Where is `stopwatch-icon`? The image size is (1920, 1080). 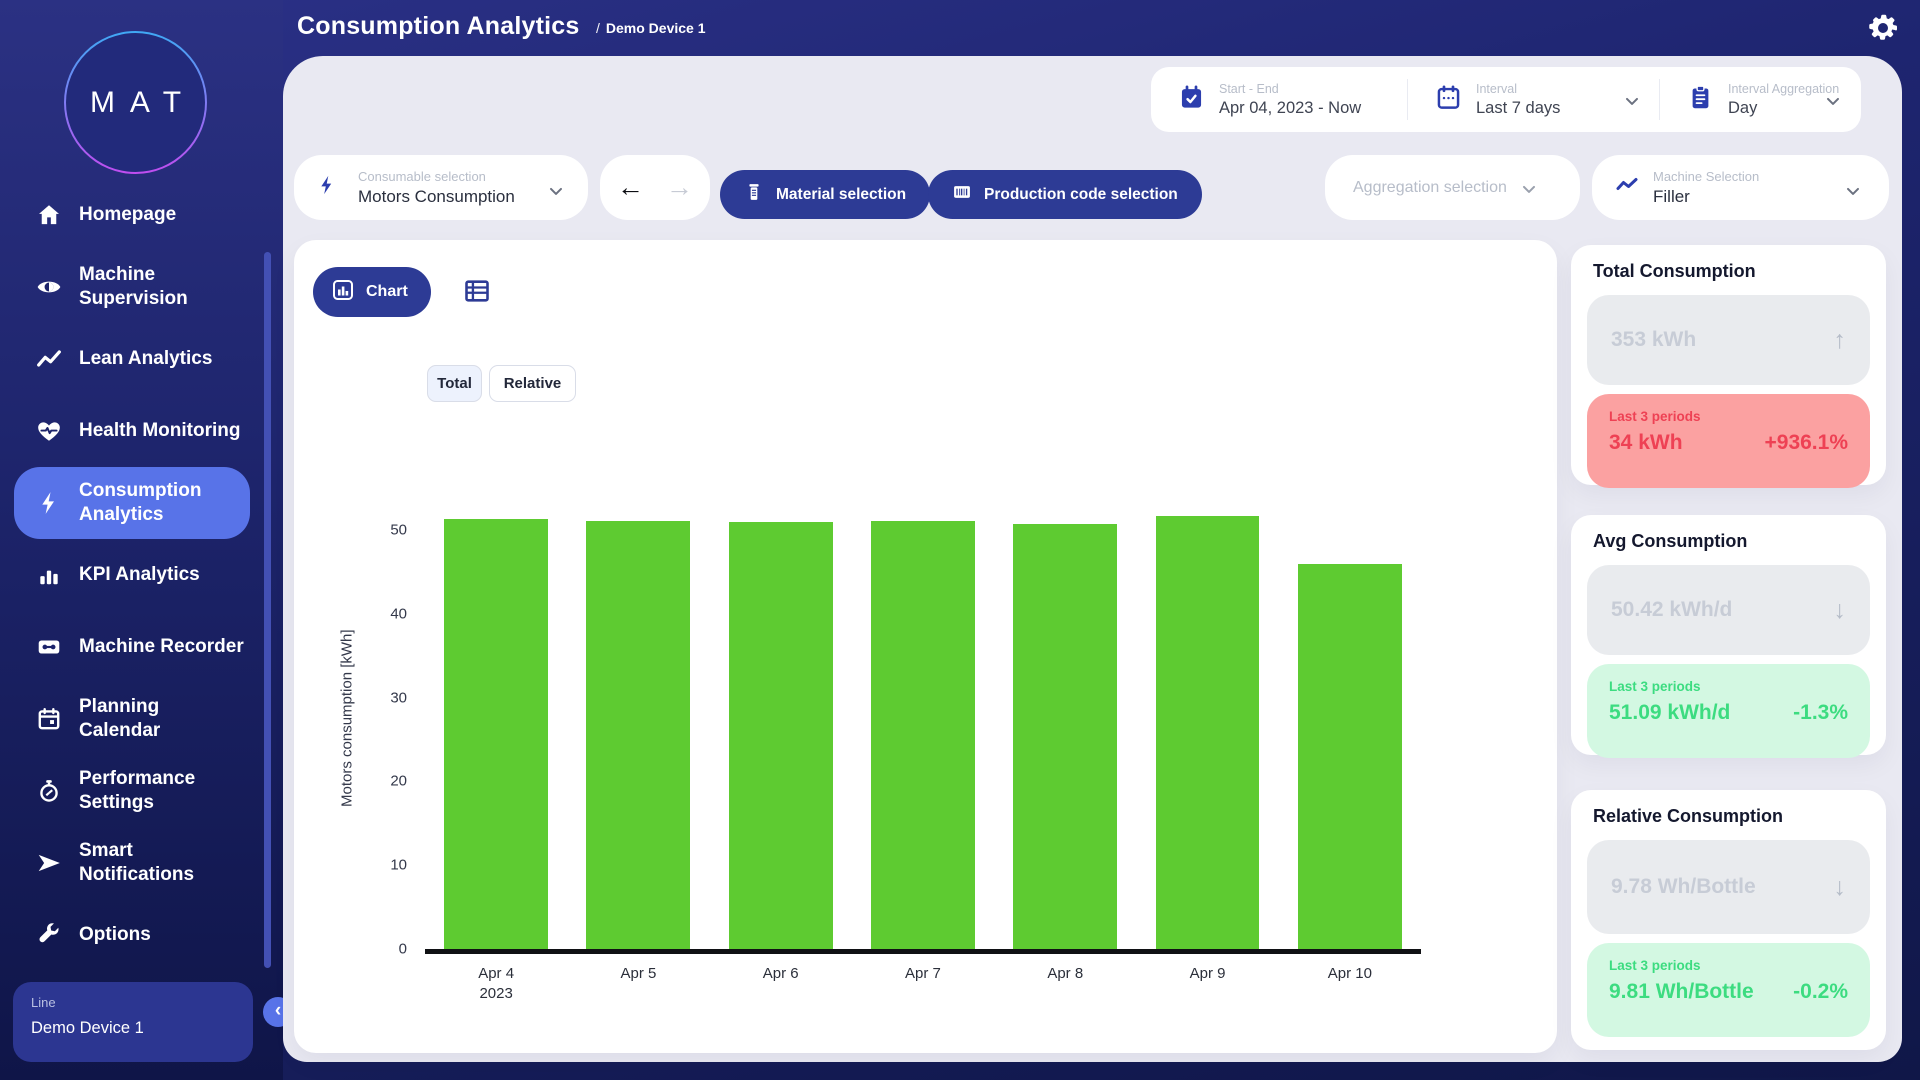 stopwatch-icon is located at coordinates (49, 791).